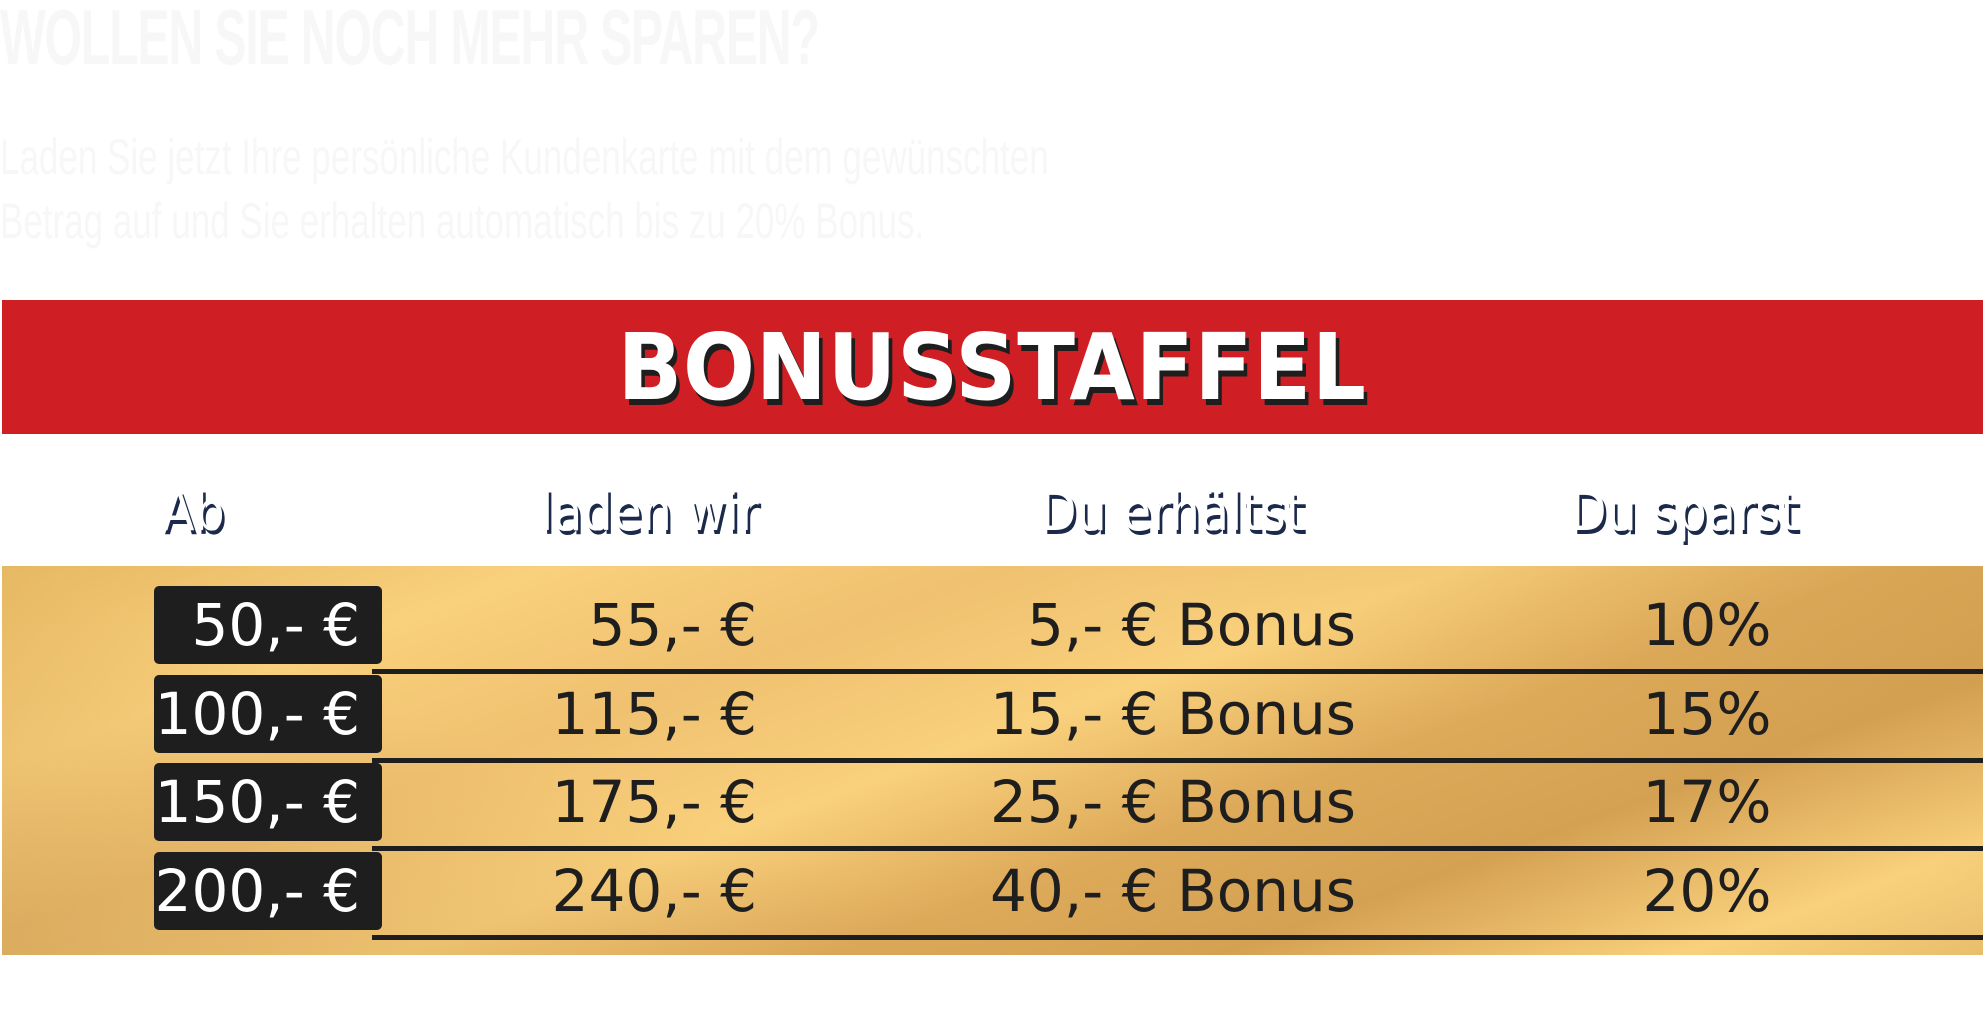  I want to click on header-ab: Ab, so click(193, 511).